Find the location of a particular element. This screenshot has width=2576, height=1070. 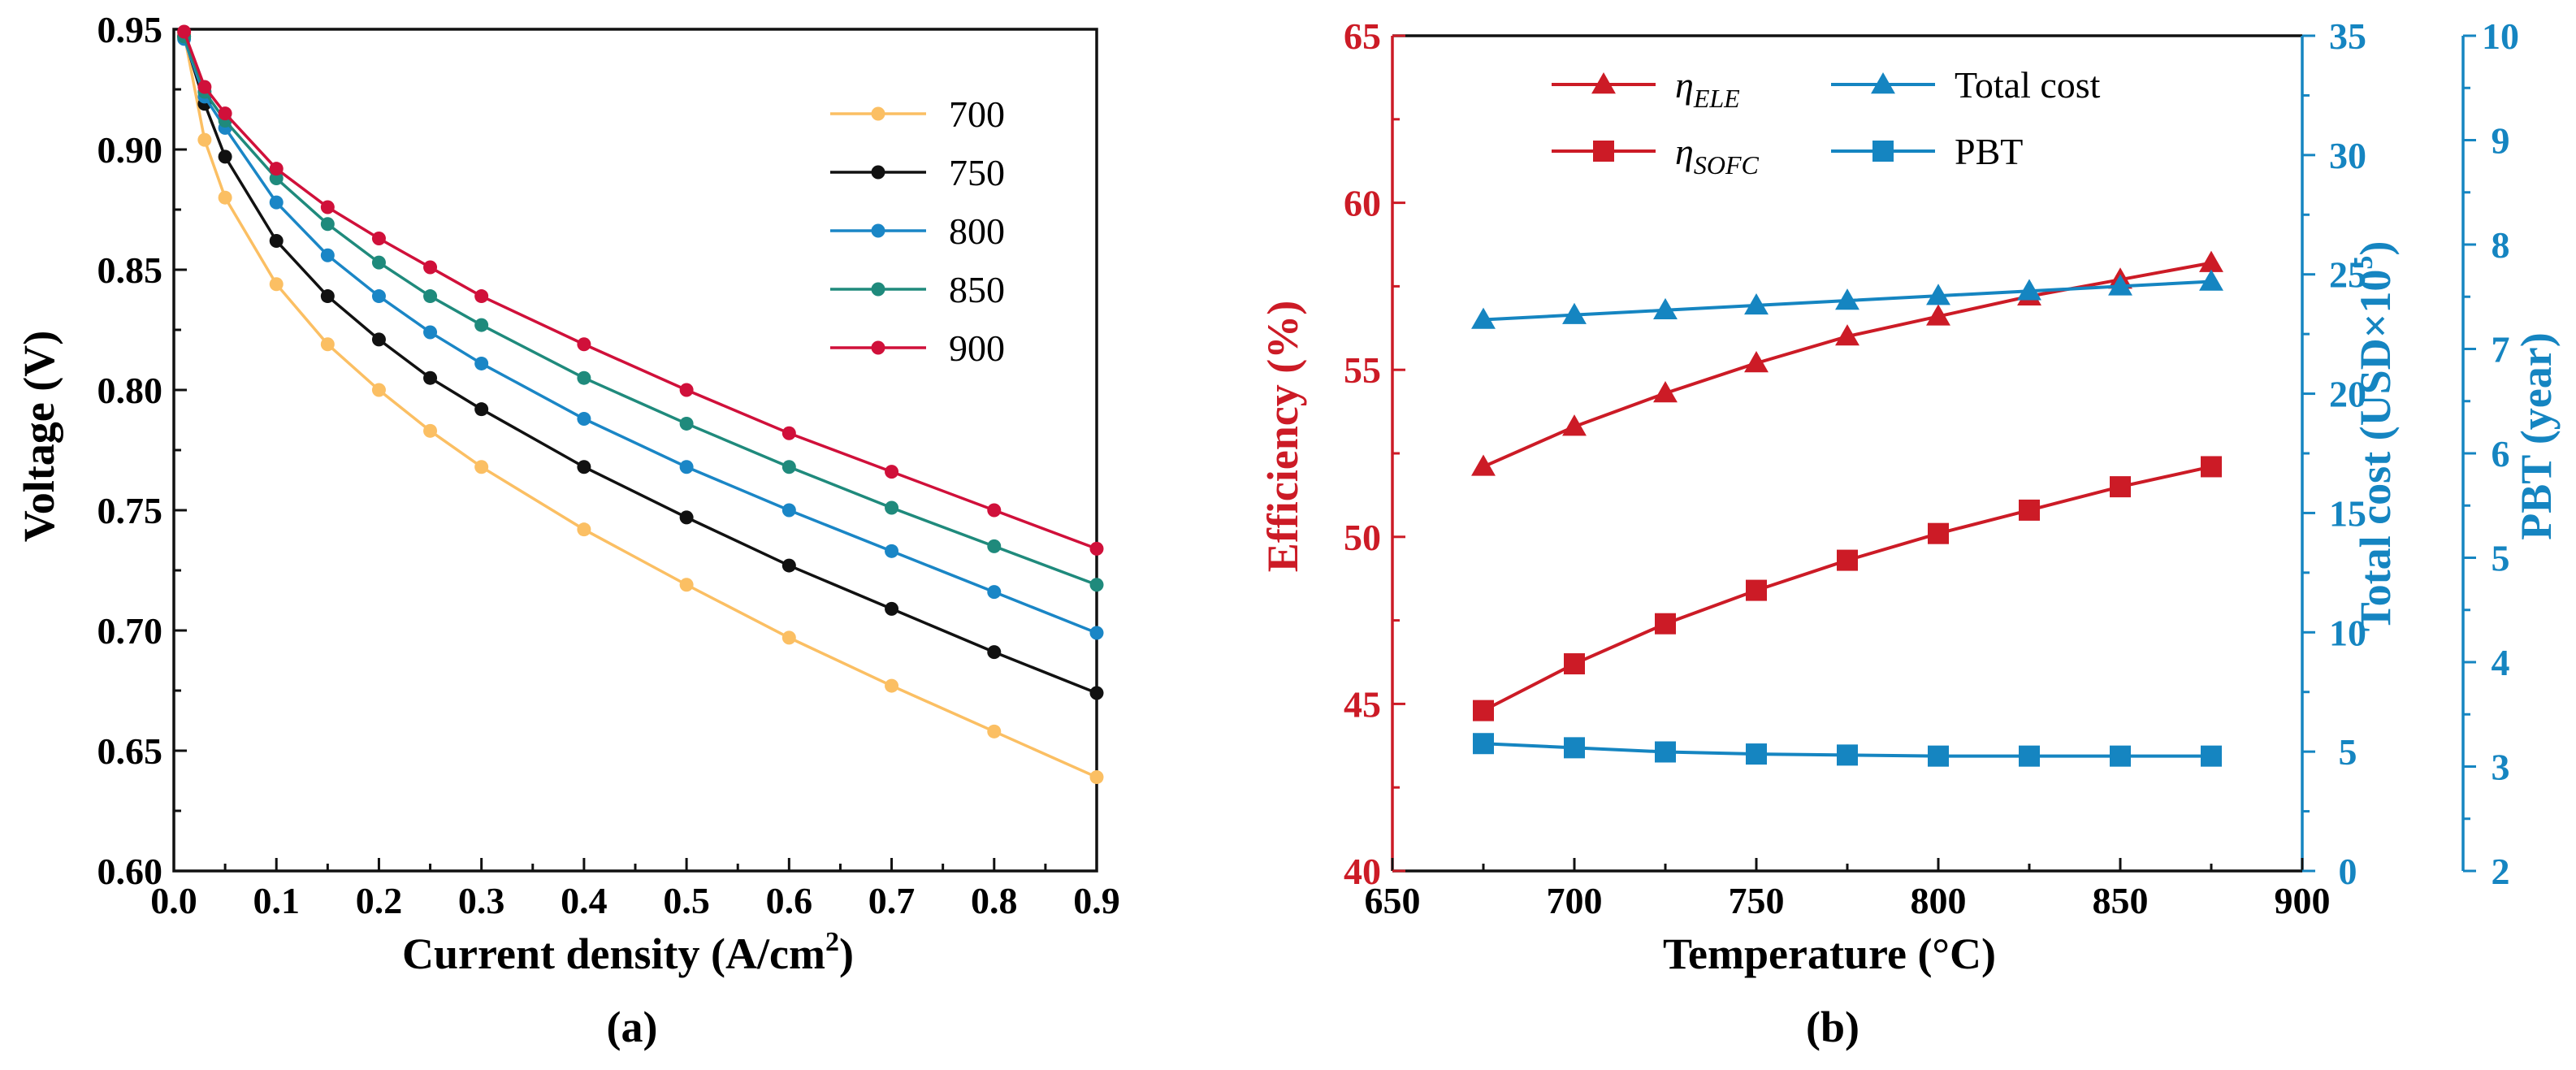

chart-b-ylabel-right1: Total cost (USD×105) is located at coordinates (2374, 436).